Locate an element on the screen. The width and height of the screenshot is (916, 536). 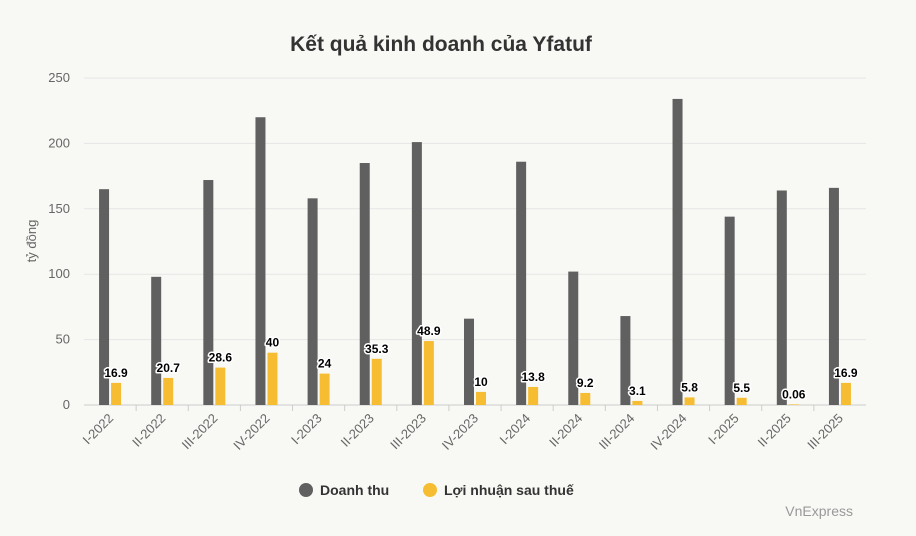
legend-item: Lợi nhuận sau thuế is located at coordinates (498, 490).